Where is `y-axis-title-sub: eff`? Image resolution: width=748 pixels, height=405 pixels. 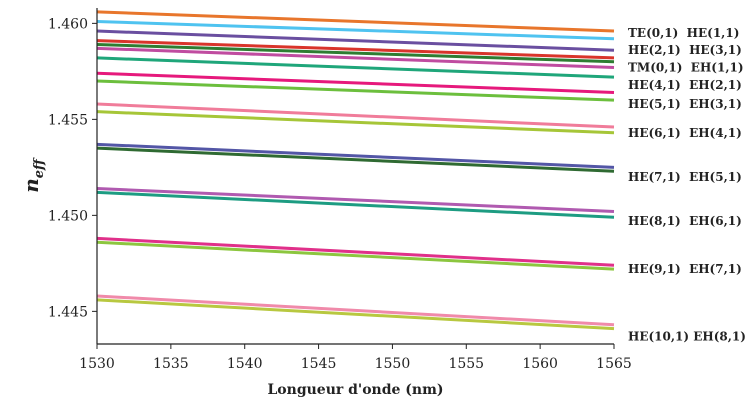 y-axis-title-sub: eff is located at coordinates (39, 167).